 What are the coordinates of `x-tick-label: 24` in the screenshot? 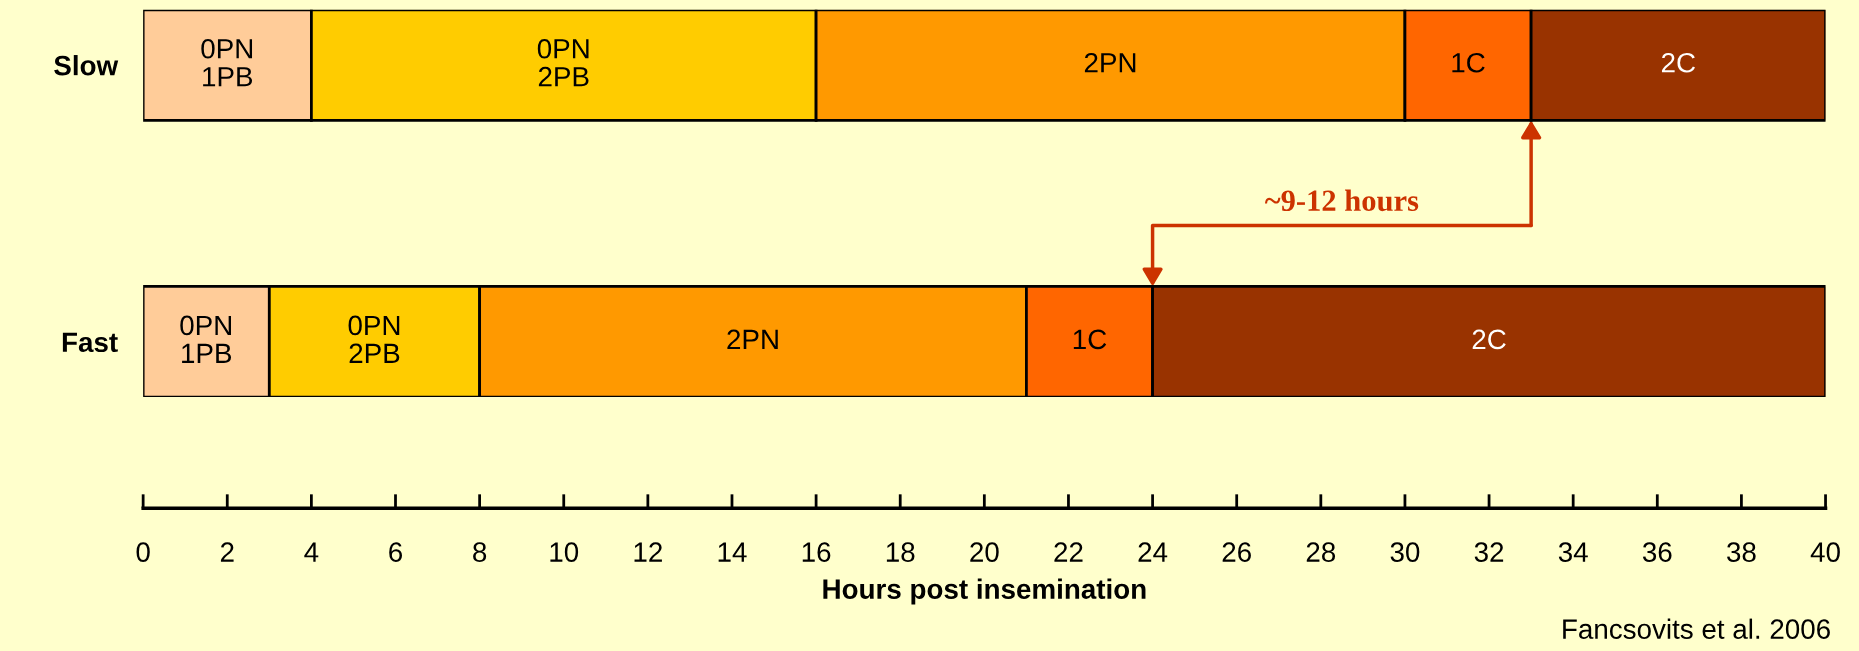 It's located at (1153, 552).